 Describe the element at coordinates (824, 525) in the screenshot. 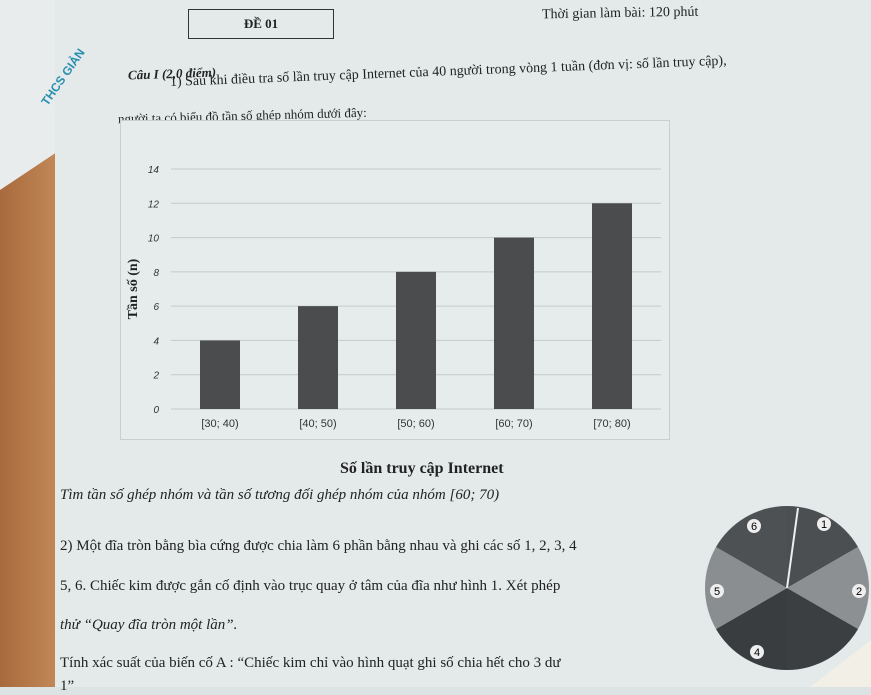

I see `label-1: 1` at that location.